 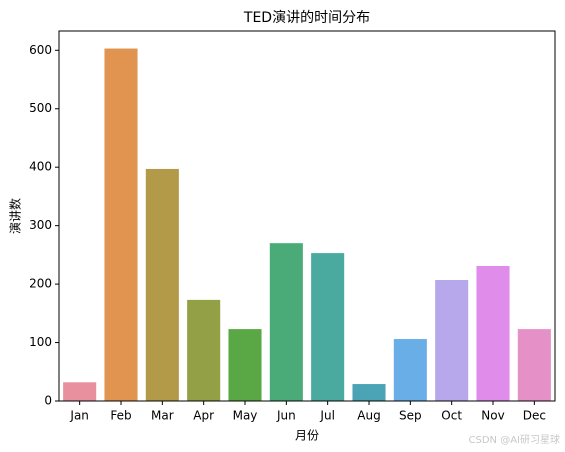 I want to click on x-tick-label: Feb, so click(x=120, y=416).